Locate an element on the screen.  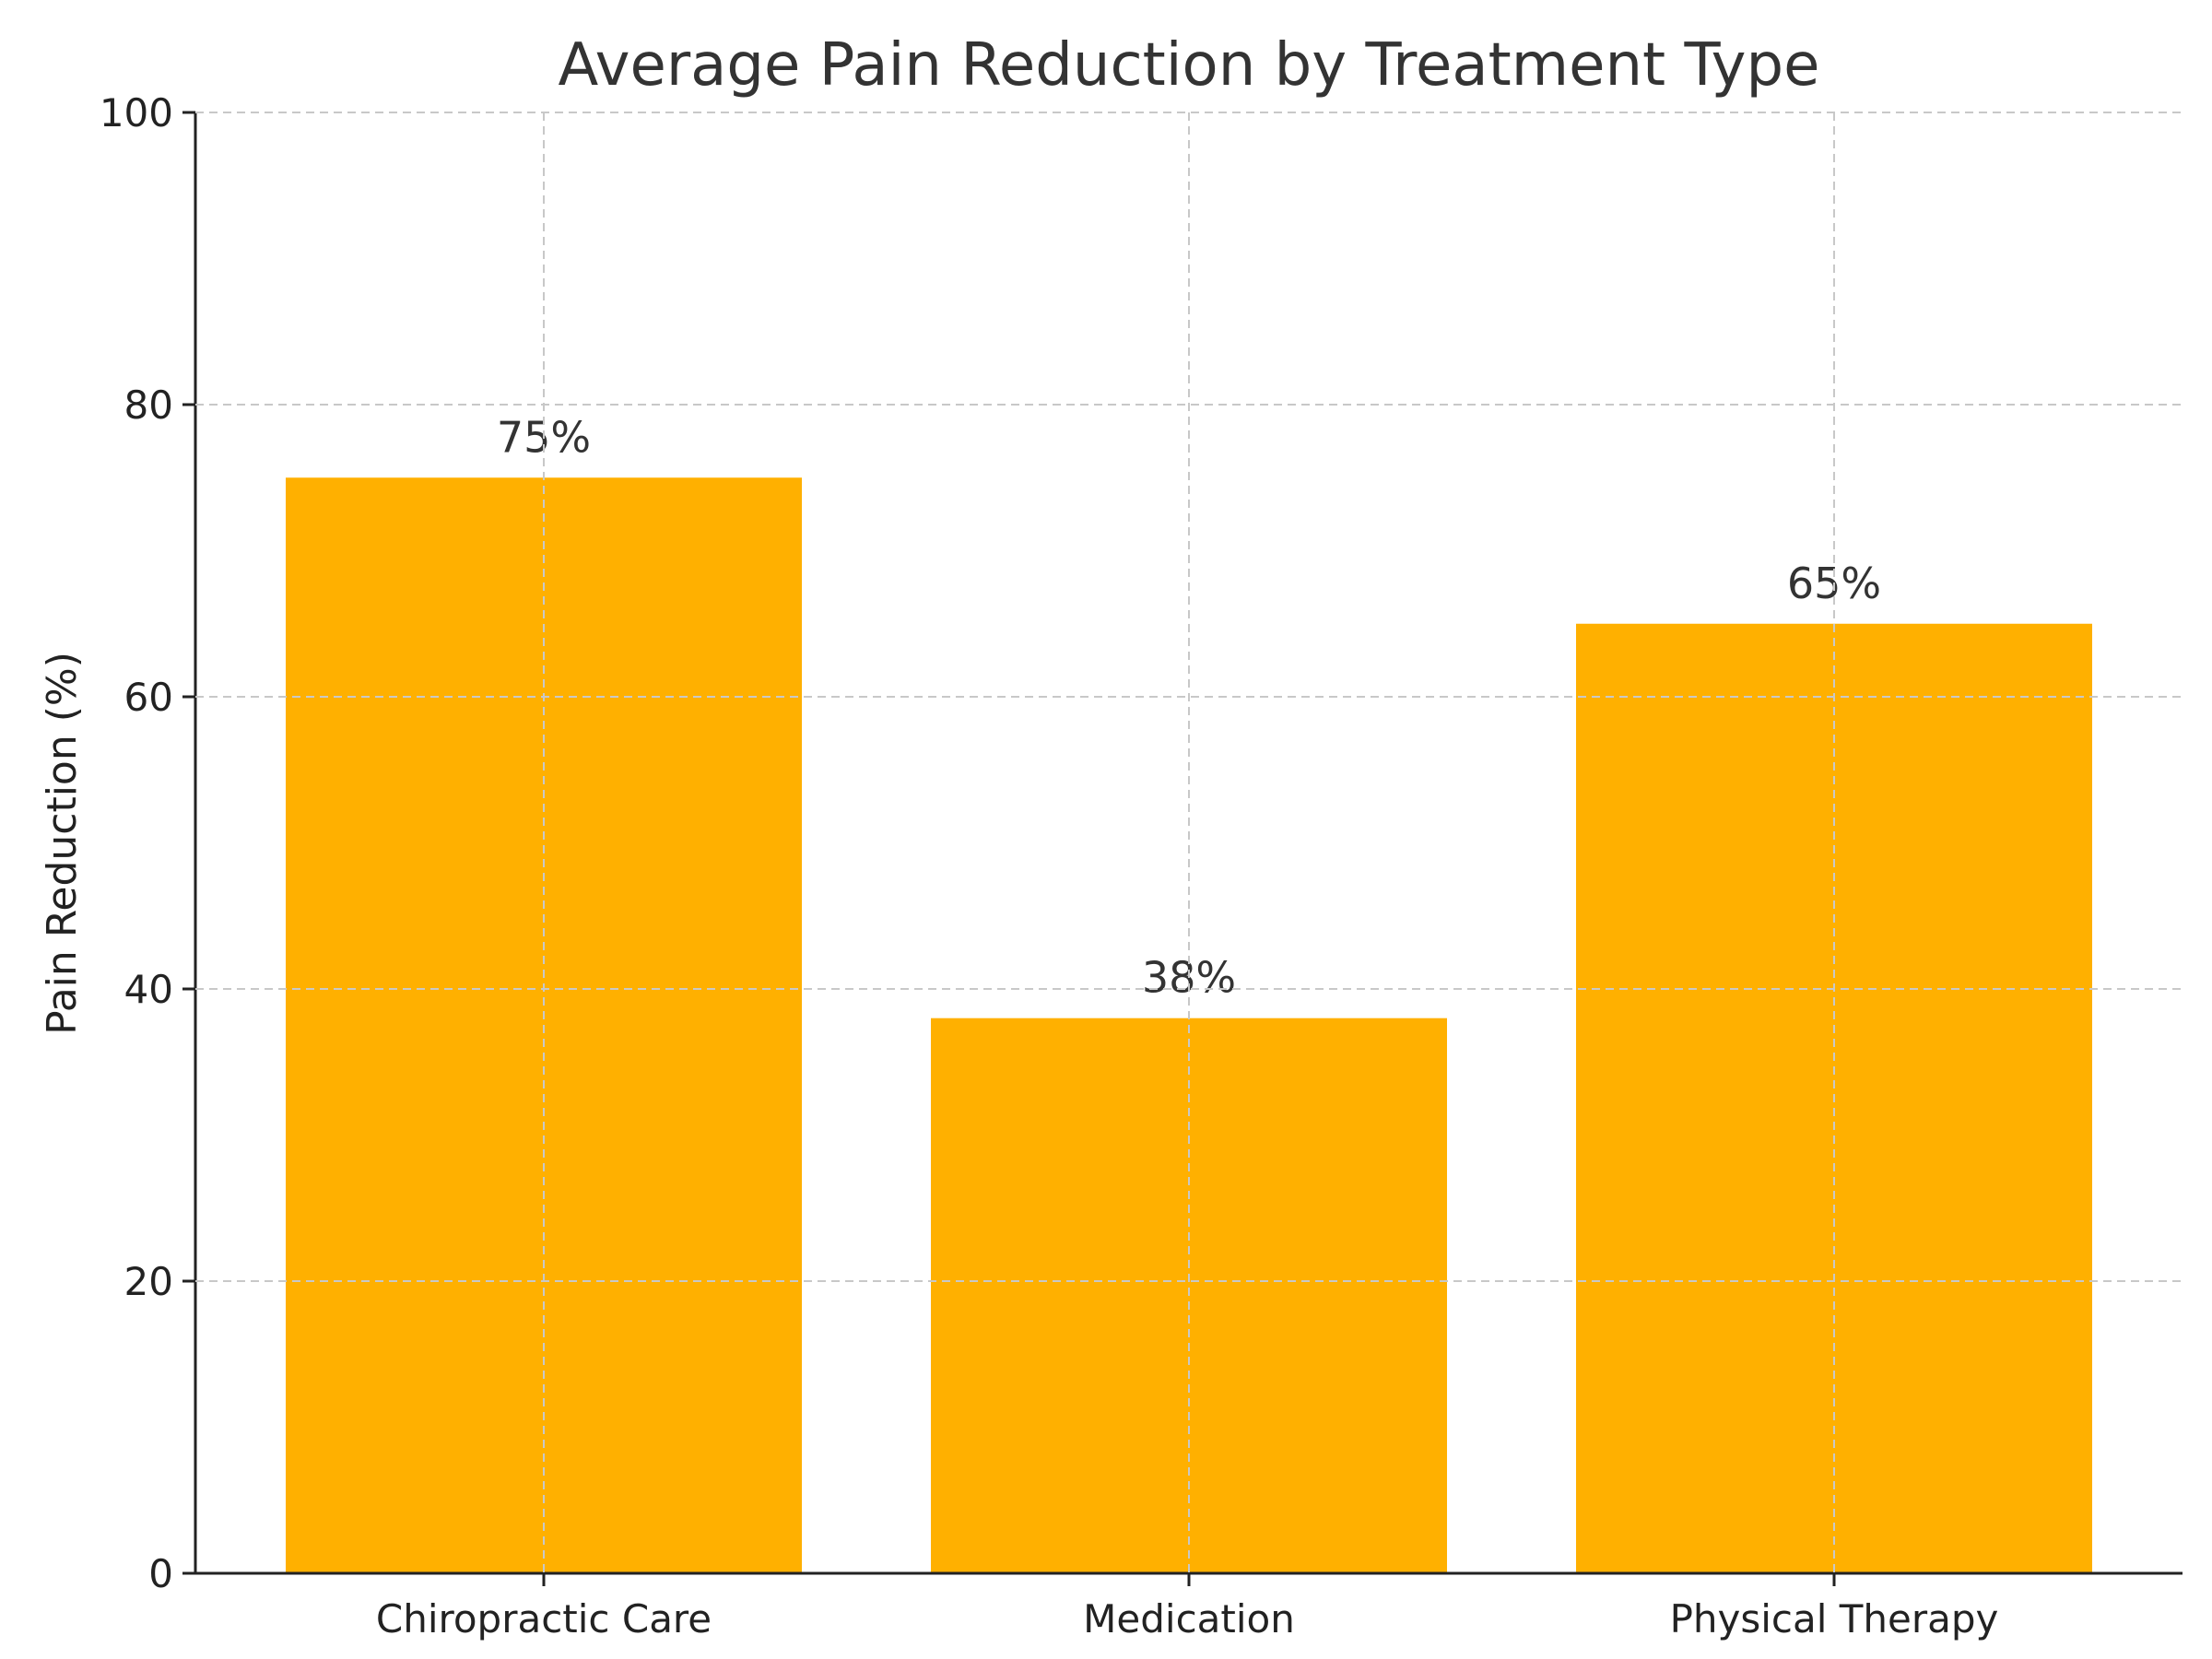
y-tick-label: 80 is located at coordinates (148, 405).